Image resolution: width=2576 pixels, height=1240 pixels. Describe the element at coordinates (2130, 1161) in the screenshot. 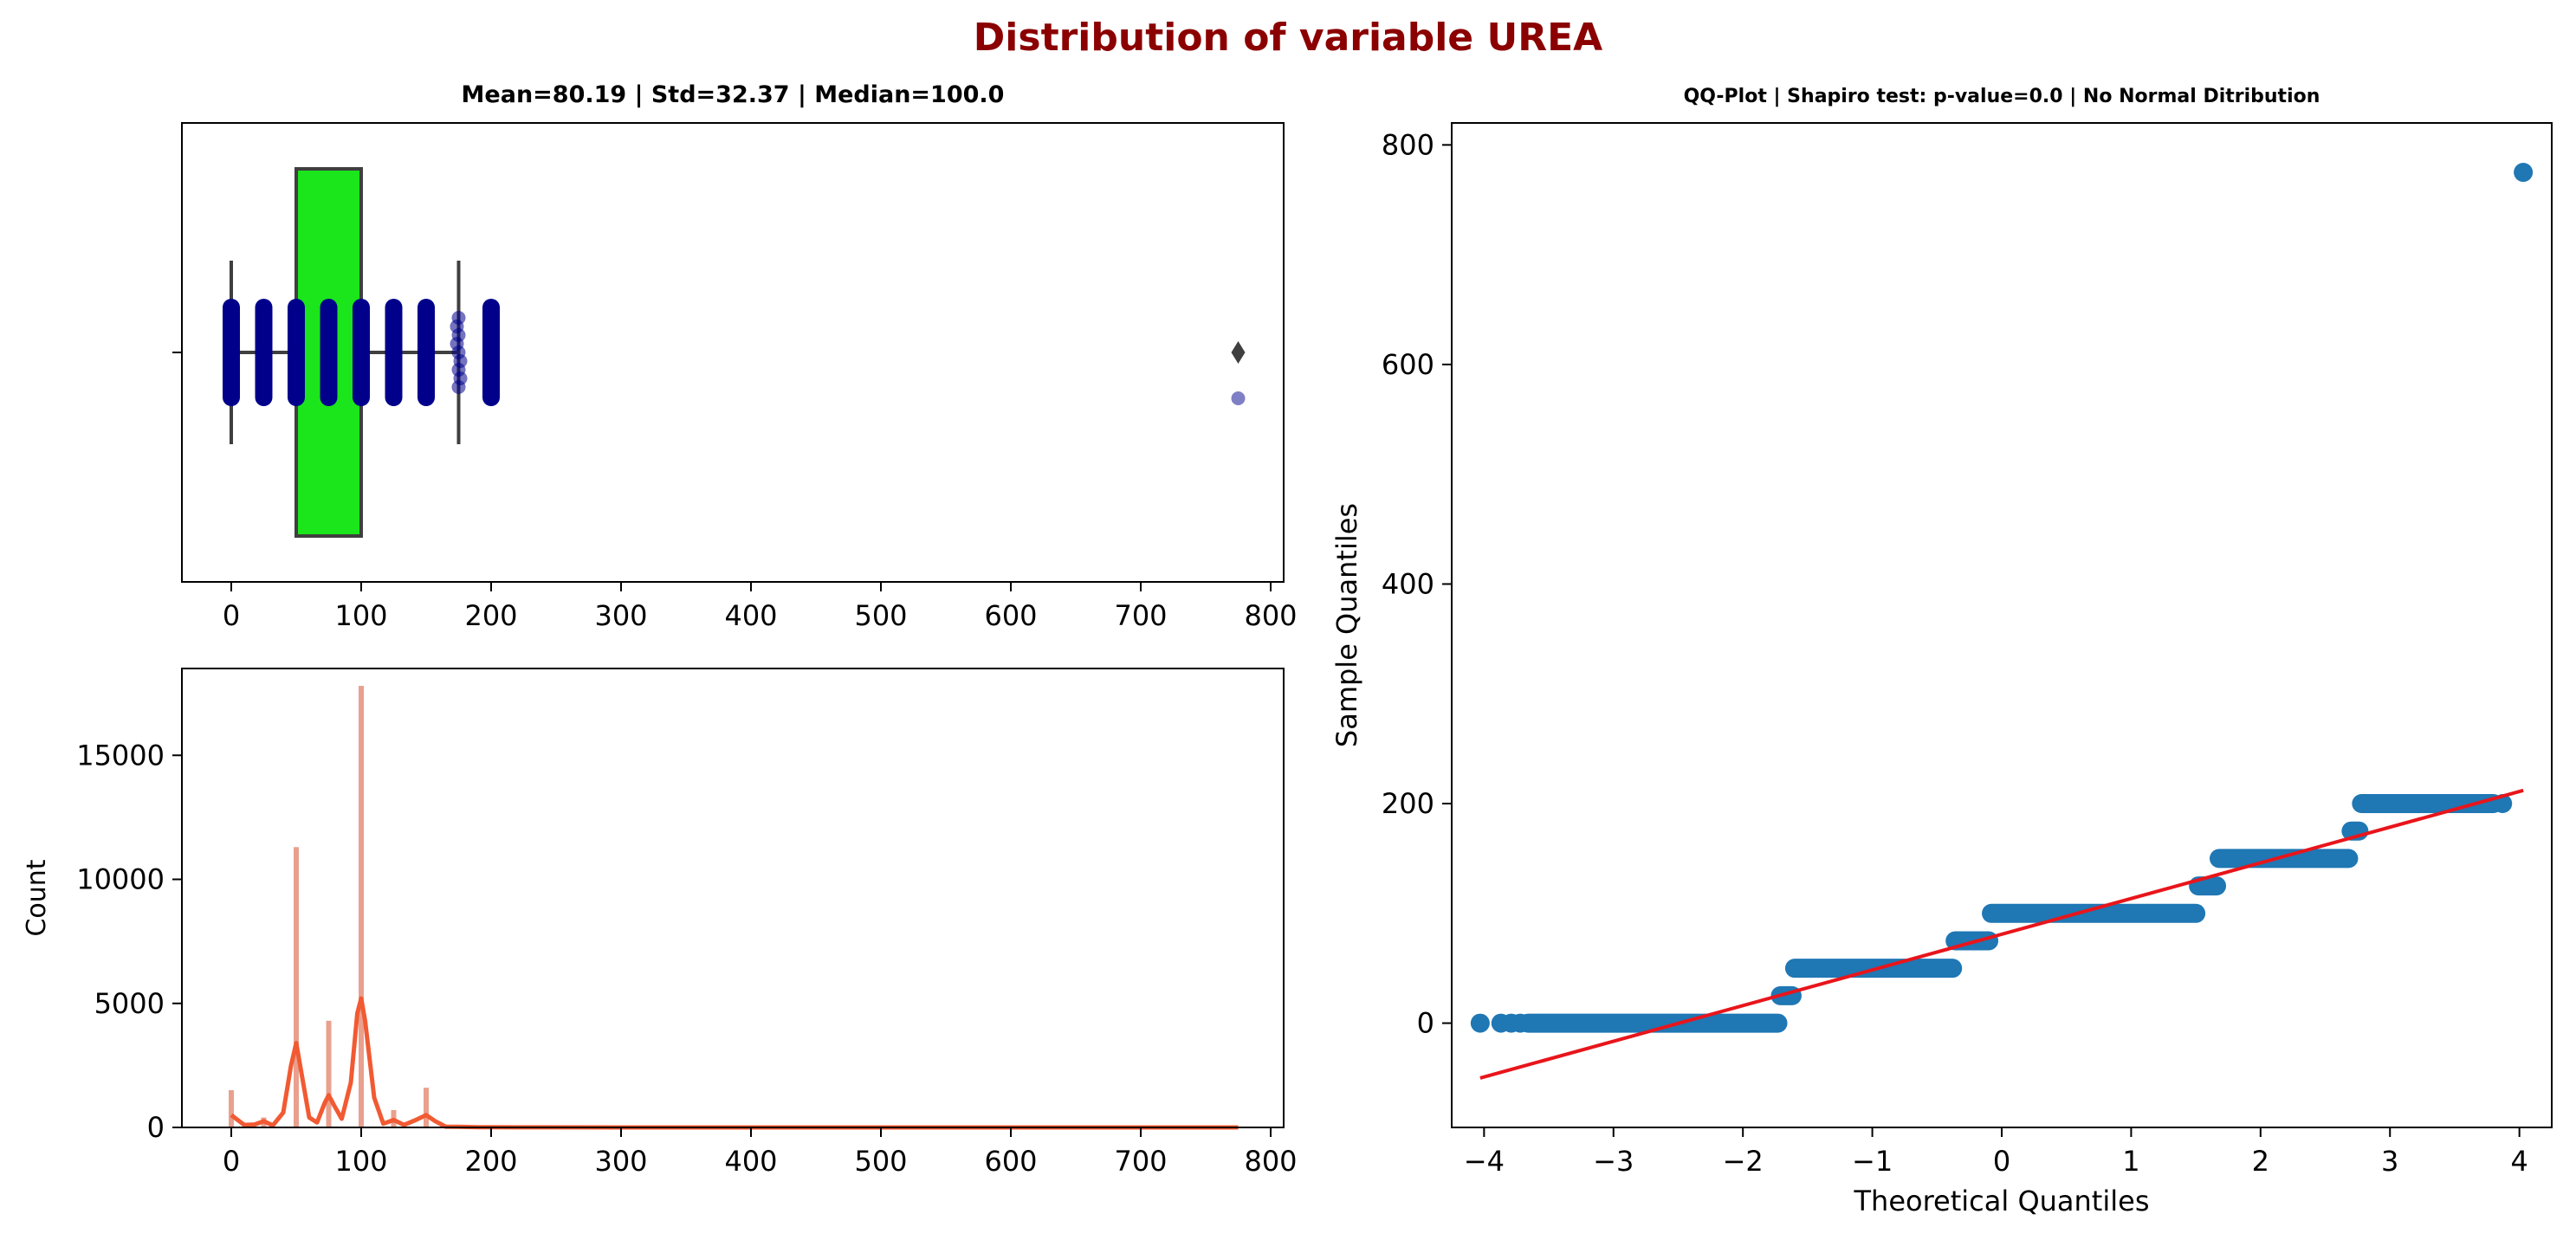

I see `x-tick-label: 1` at that location.